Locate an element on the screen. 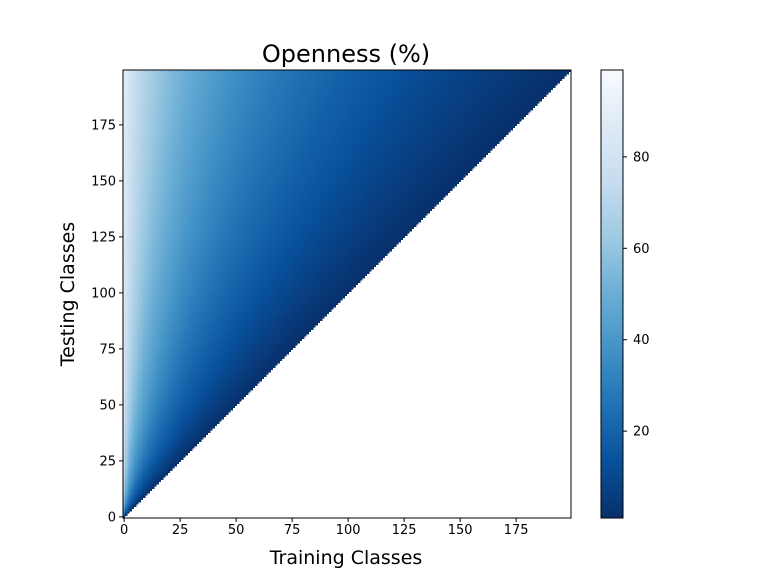  y-tick-label: 75 is located at coordinates (107, 349).